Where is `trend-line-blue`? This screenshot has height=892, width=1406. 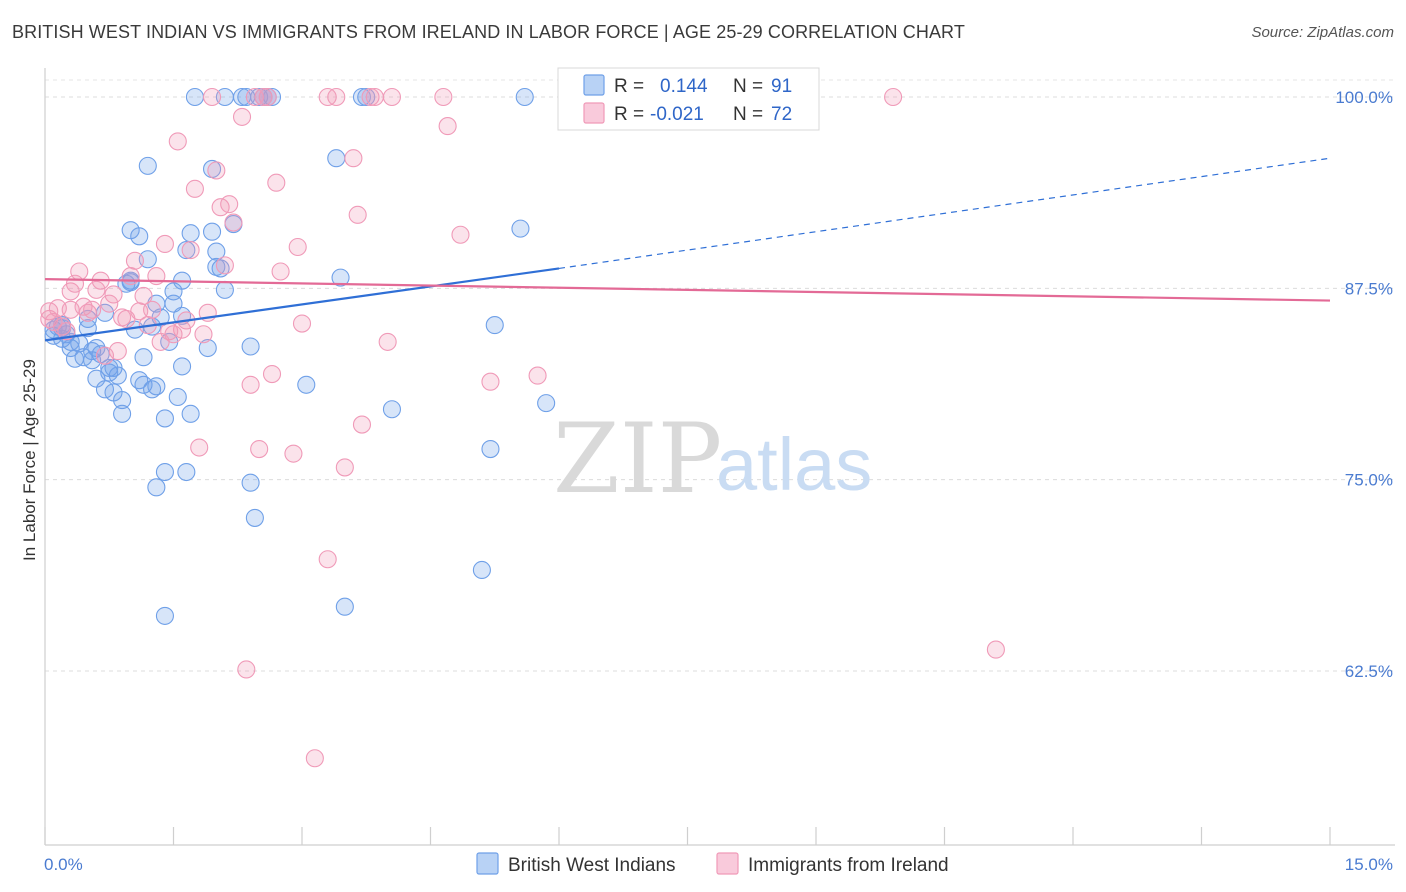
trend-line-blue is located at coordinates (302, 304).